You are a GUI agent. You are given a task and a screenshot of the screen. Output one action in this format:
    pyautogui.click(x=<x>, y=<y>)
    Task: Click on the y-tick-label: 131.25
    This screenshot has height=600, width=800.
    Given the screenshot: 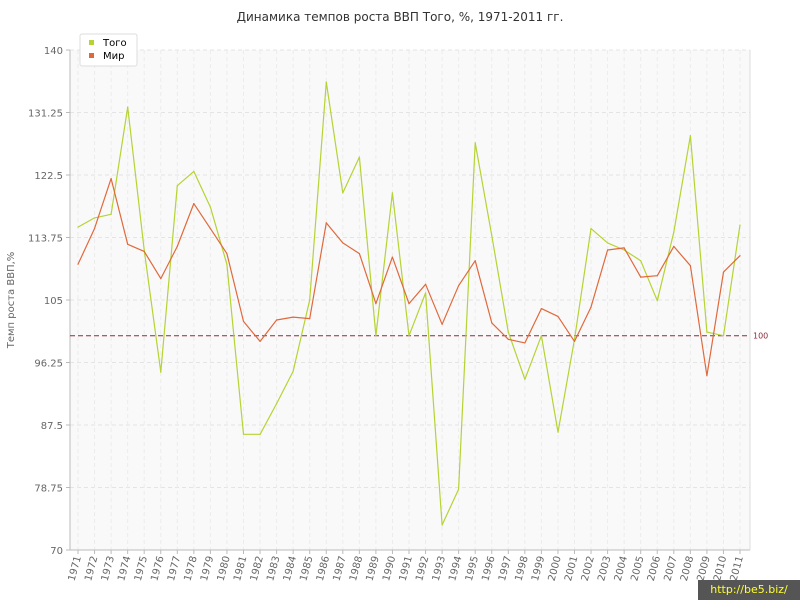 What is the action you would take?
    pyautogui.click(x=45, y=114)
    